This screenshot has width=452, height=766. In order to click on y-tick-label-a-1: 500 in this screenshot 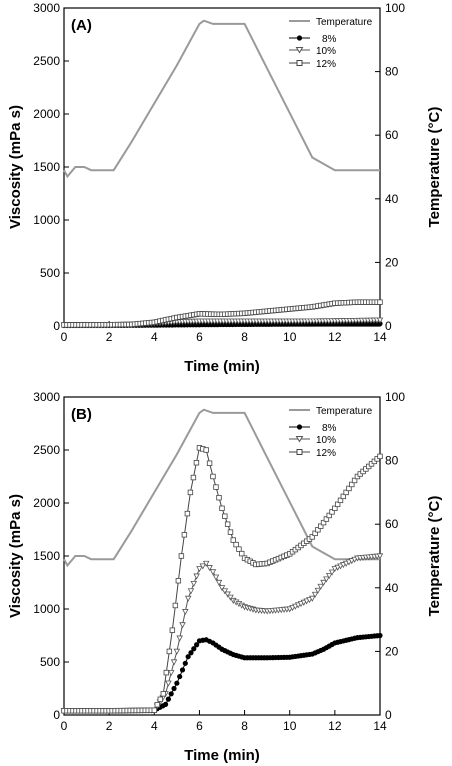, I will do `click(50, 273)`.